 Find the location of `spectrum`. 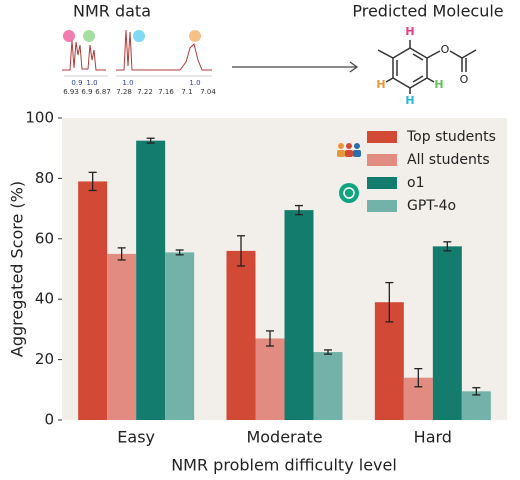

spectrum is located at coordinates (137, 50).